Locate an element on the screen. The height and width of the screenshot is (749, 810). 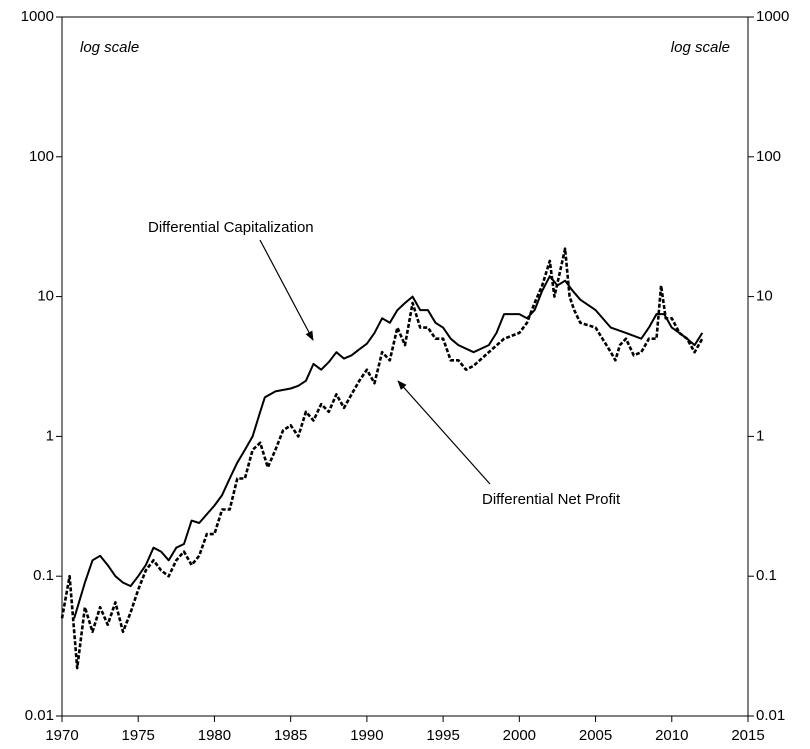
x-tick-label: 1970 is located at coordinates (61, 735).